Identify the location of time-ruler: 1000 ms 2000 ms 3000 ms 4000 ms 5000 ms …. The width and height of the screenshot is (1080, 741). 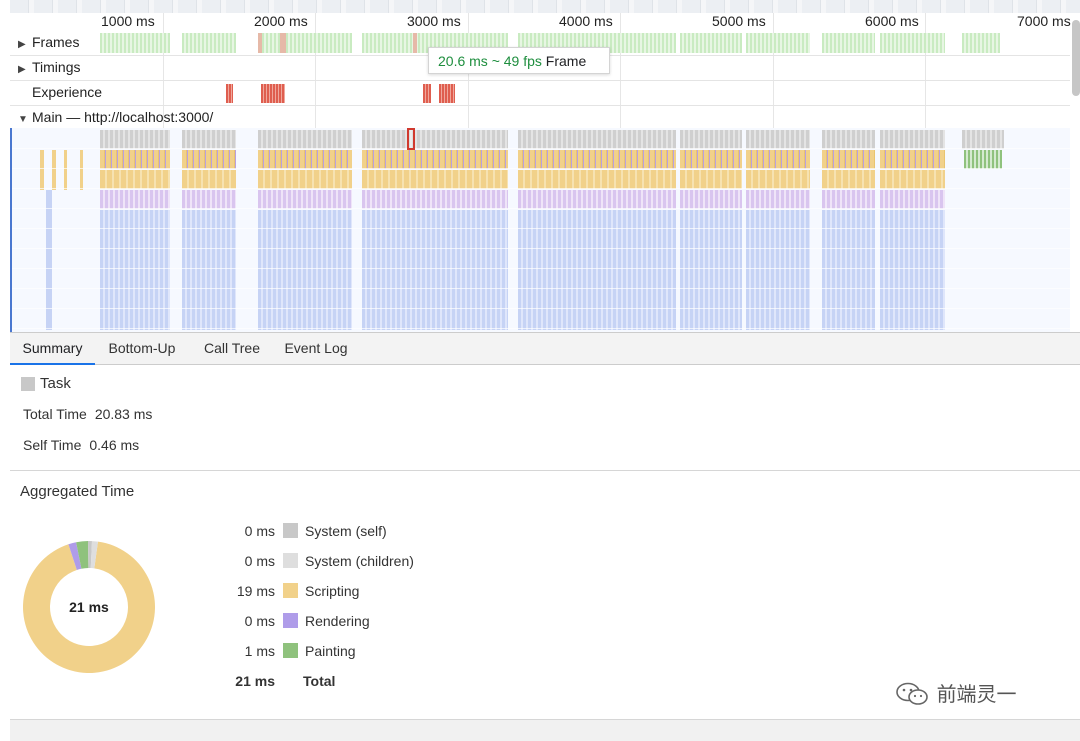
(540, 22).